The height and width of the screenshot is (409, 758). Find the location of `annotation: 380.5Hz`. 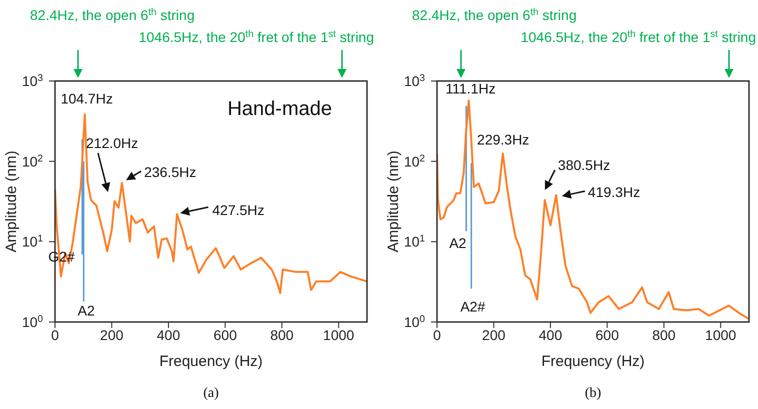

annotation: 380.5Hz is located at coordinates (584, 165).